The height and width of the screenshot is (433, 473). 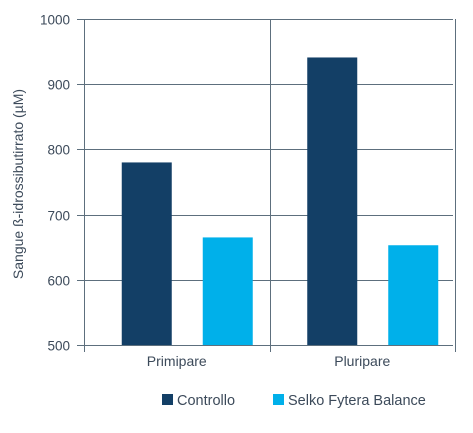 I want to click on y-tick-label: 500, so click(x=58, y=346).